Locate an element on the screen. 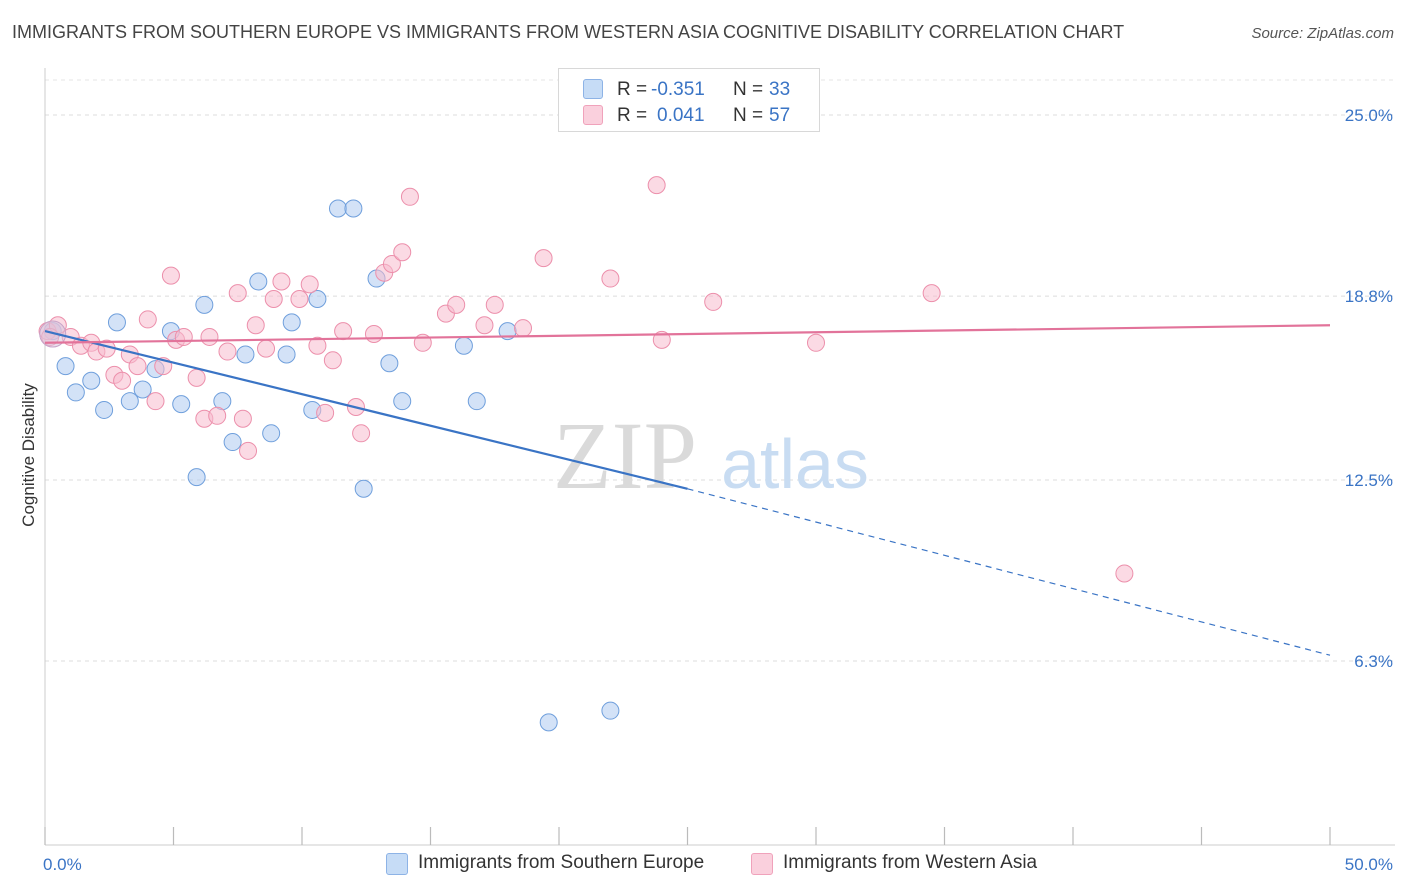  watermark-zip: ZIP is located at coordinates (625, 455).